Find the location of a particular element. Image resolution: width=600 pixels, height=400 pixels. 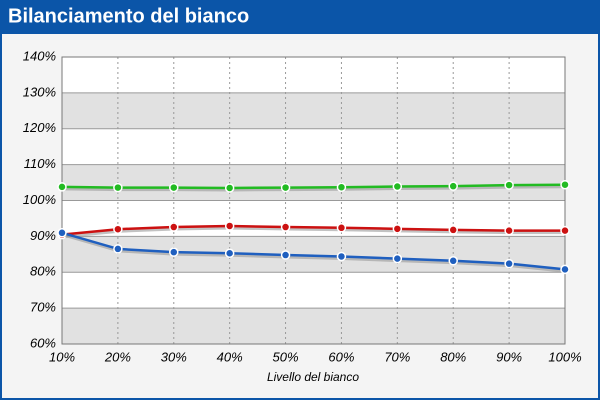

x-tick-label: 20% is located at coordinates (117, 356).